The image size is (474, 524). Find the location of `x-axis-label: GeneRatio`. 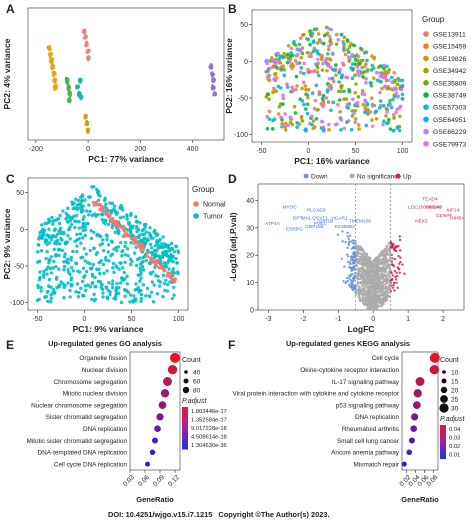

x-axis-label: GeneRatio is located at coordinates (420, 499).